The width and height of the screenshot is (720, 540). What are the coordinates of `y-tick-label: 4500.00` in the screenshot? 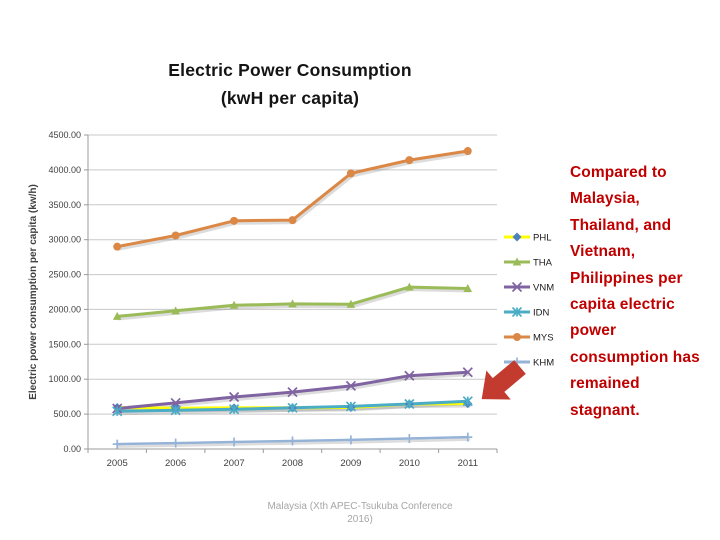 It's located at (64, 135).